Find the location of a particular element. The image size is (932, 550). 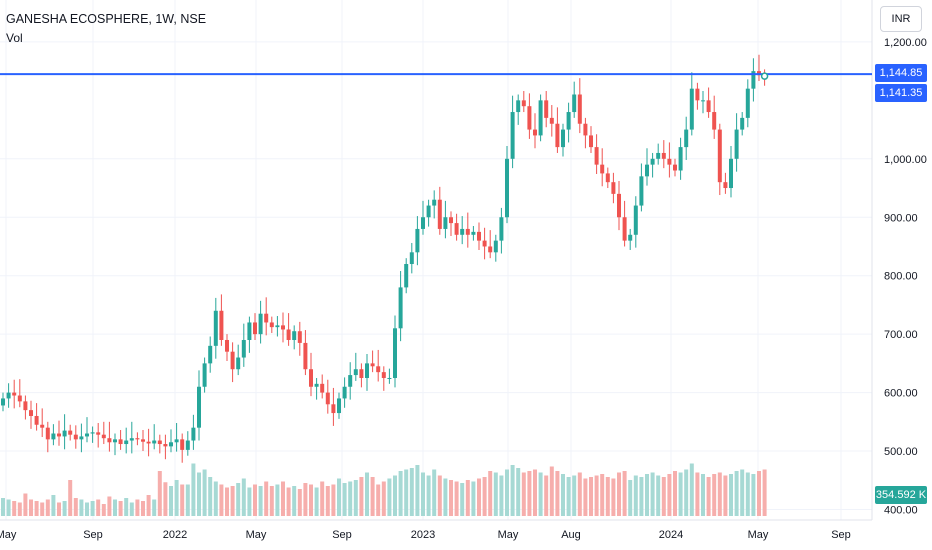

x-tick-label: Aug is located at coordinates (571, 535).